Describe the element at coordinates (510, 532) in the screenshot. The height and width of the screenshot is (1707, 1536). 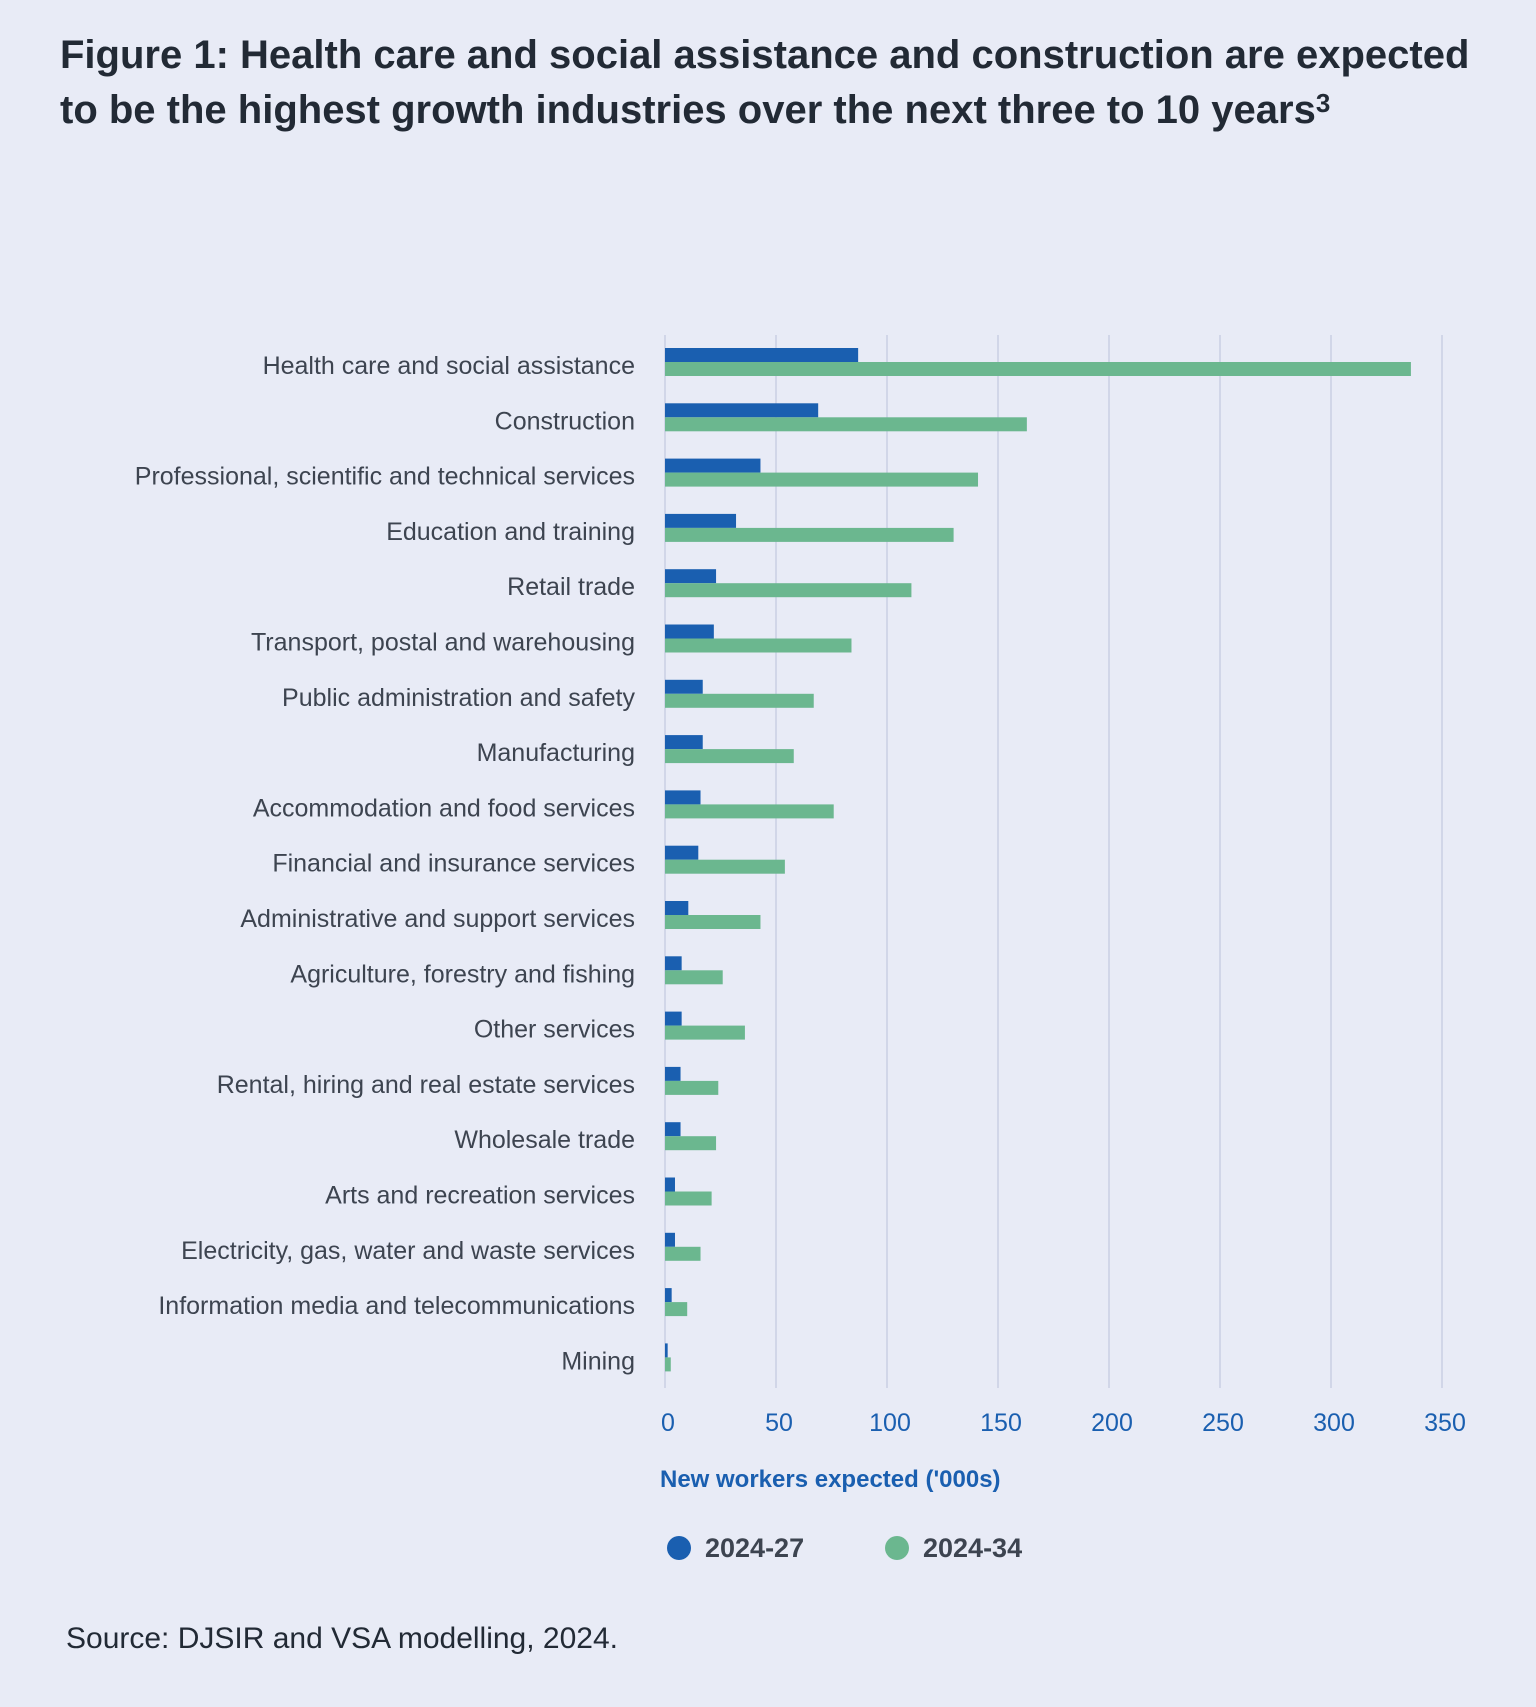
I see `category-label: Education and training` at that location.